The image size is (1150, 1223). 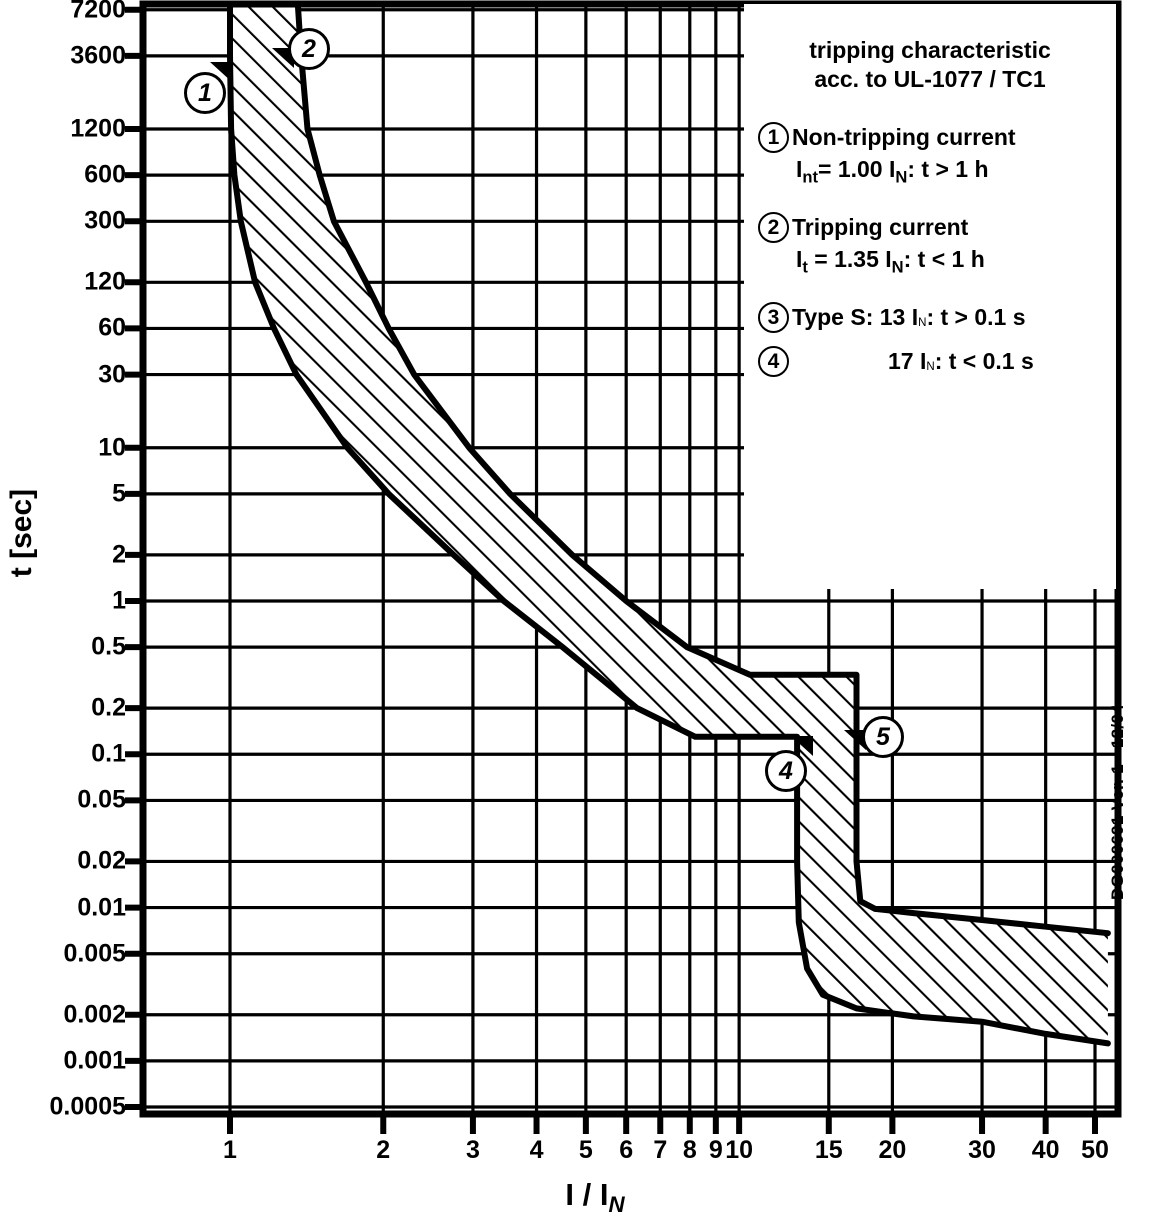 What do you see at coordinates (689, 1150) in the screenshot?
I see `x-tick-label: 8` at bounding box center [689, 1150].